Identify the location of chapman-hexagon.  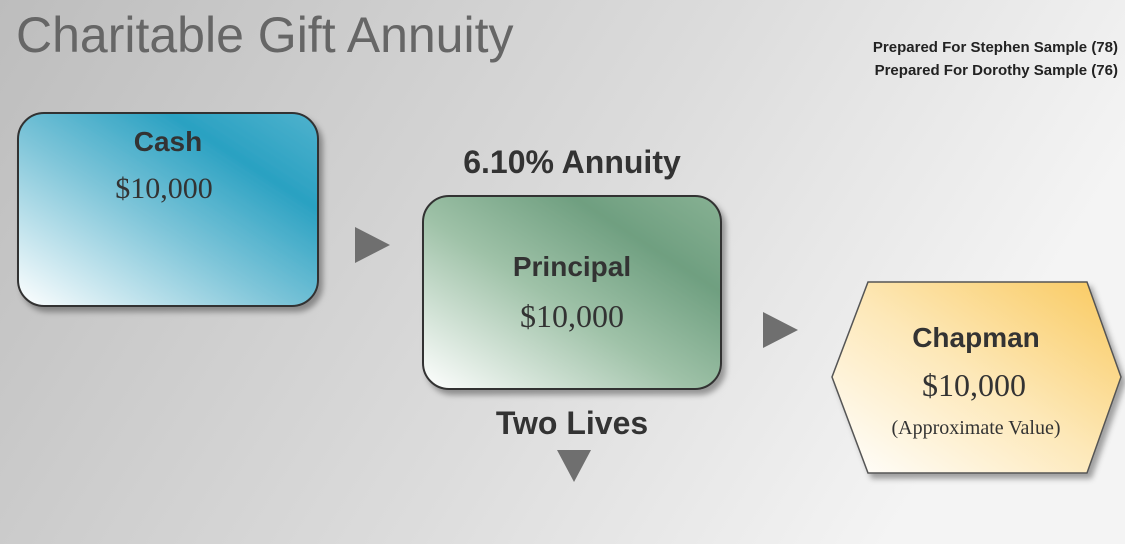
(976, 377).